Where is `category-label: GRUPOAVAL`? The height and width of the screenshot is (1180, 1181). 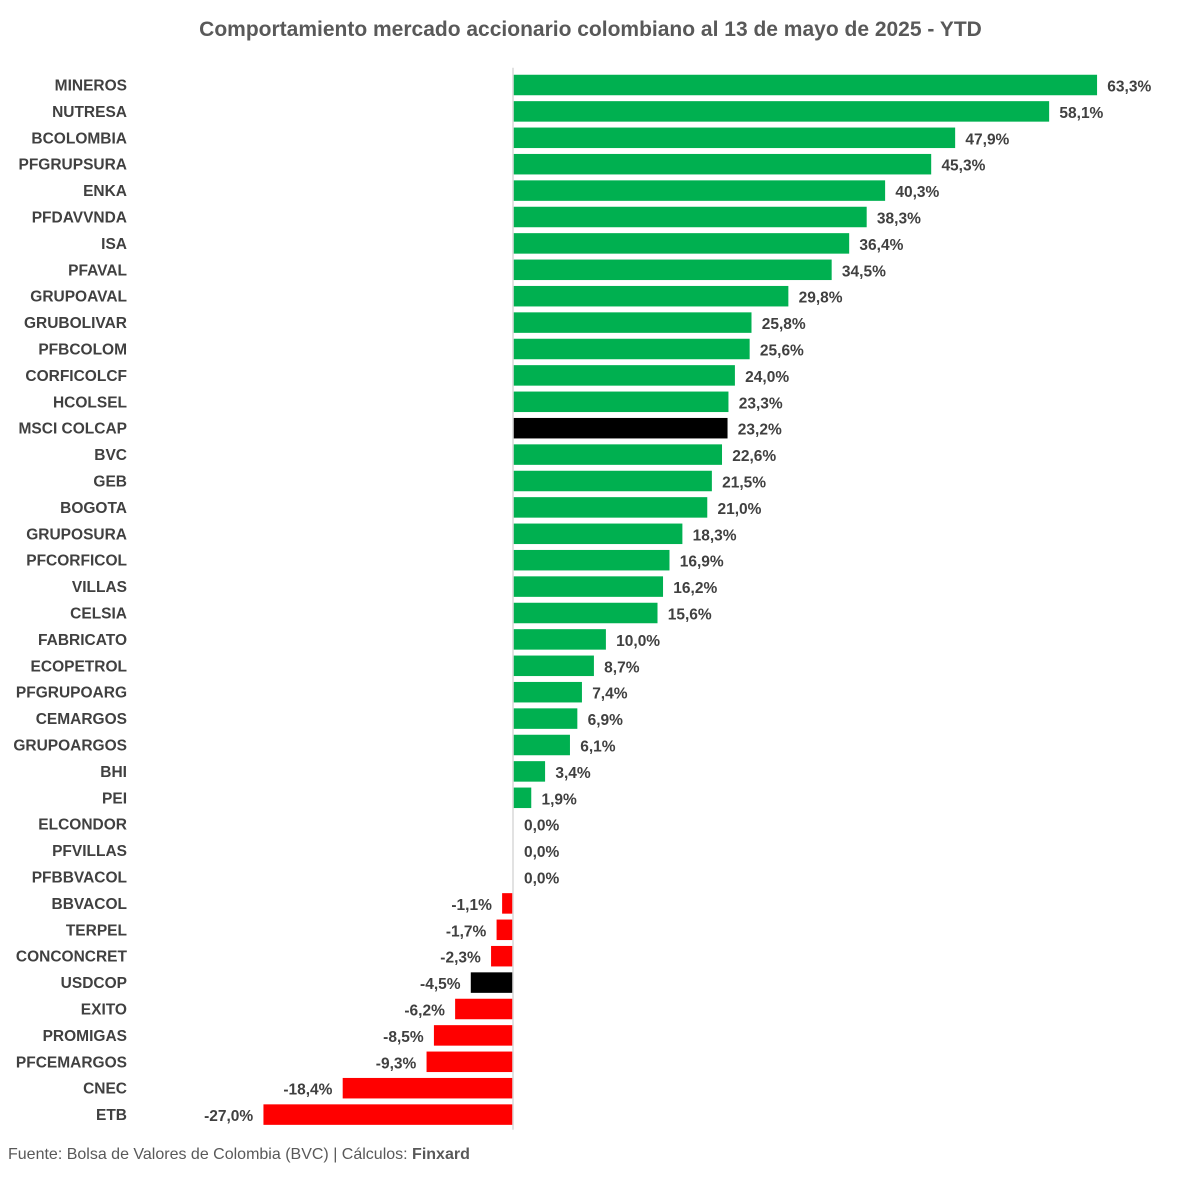 category-label: GRUPOAVAL is located at coordinates (78, 297).